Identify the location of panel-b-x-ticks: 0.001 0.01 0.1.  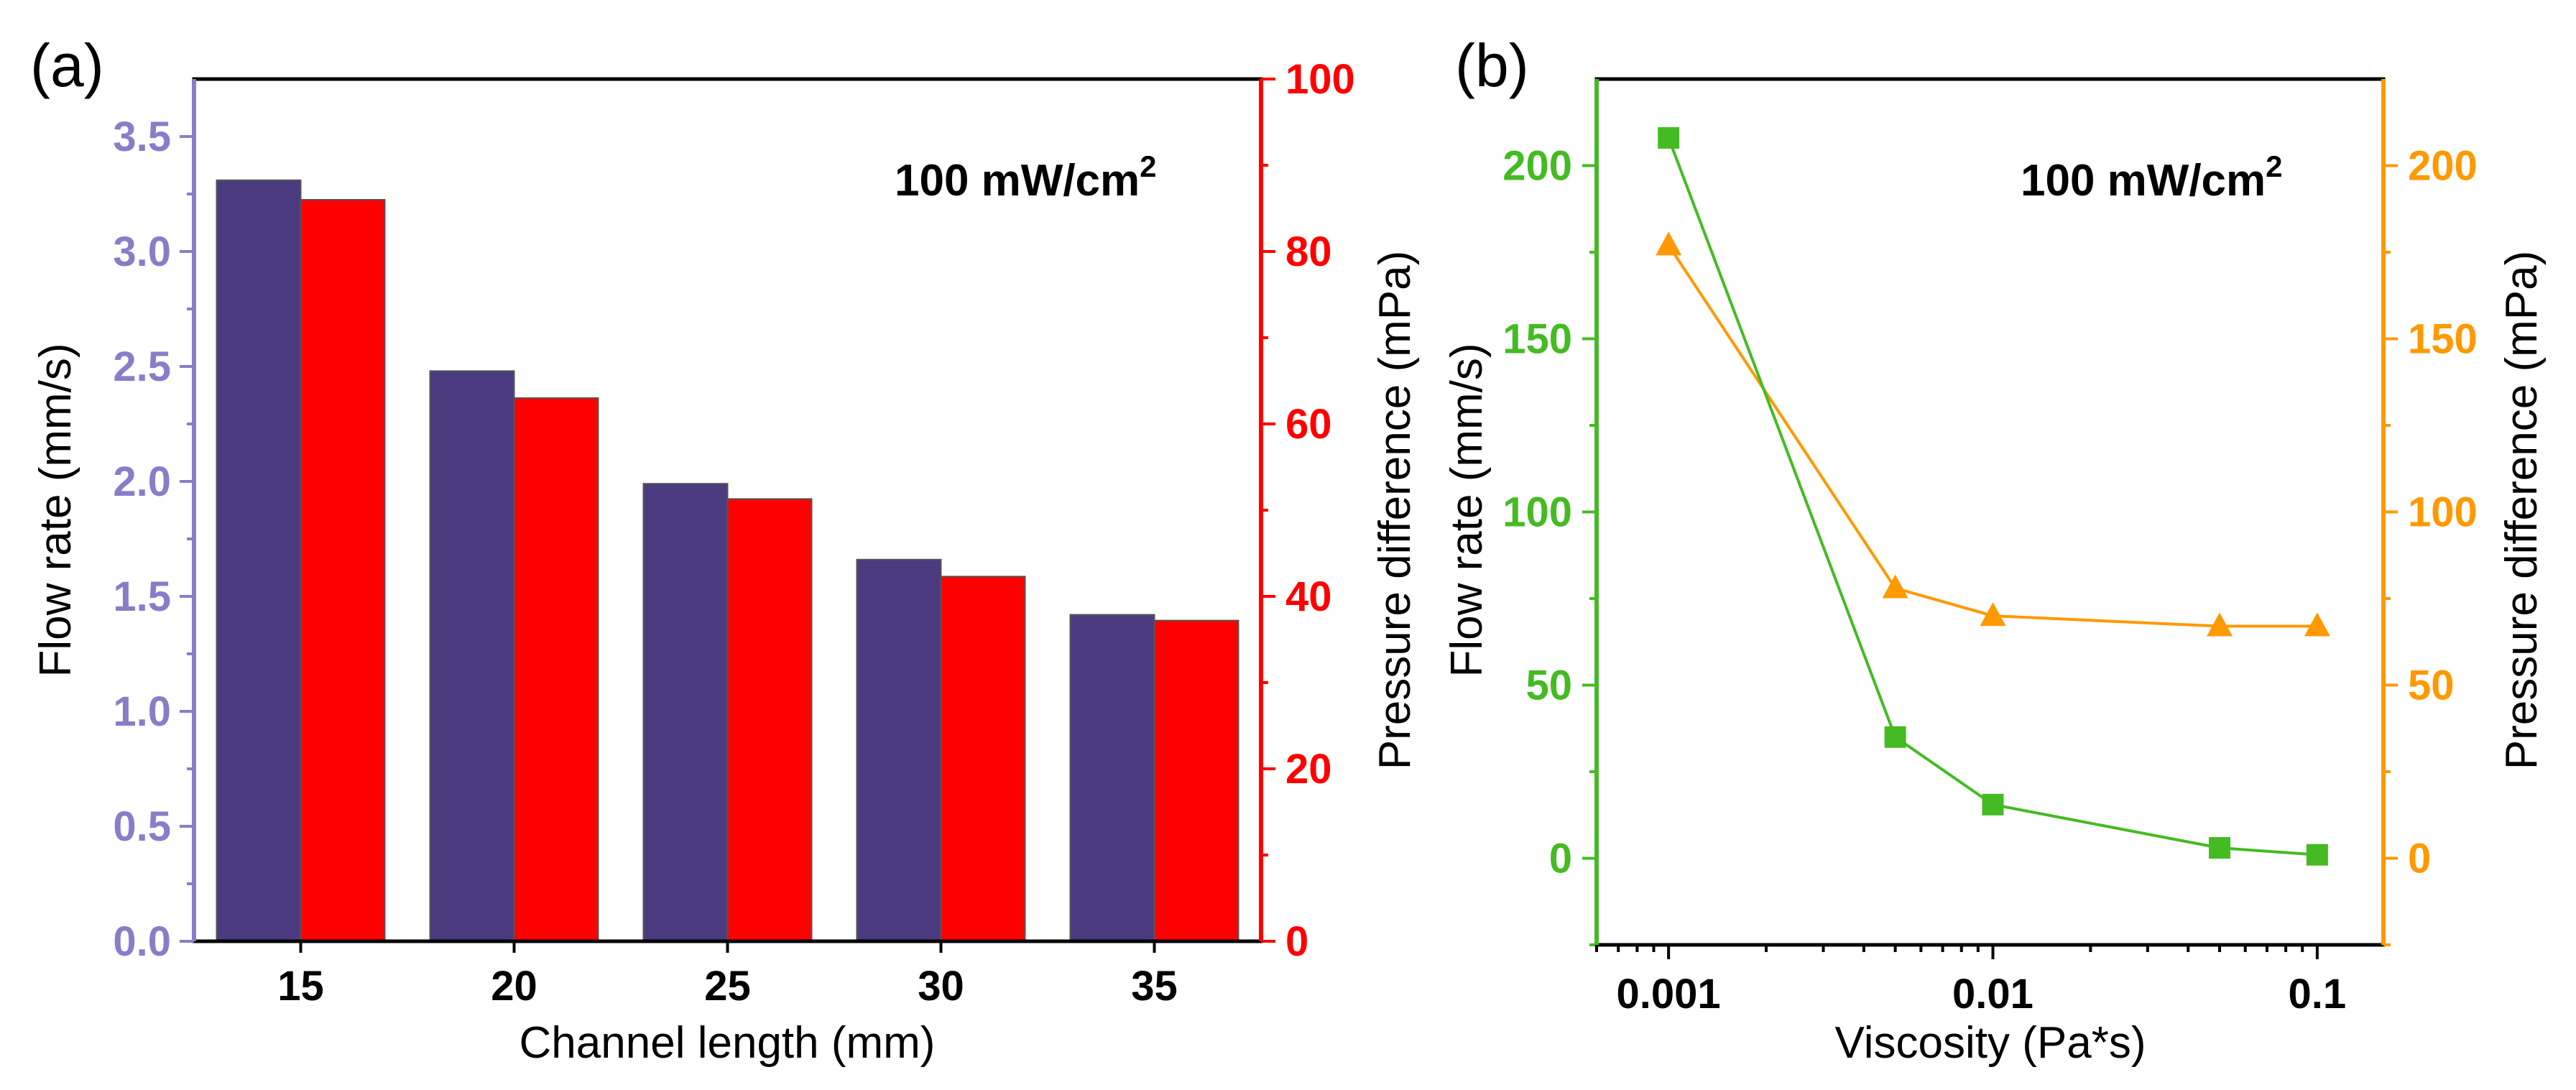
(1971, 981).